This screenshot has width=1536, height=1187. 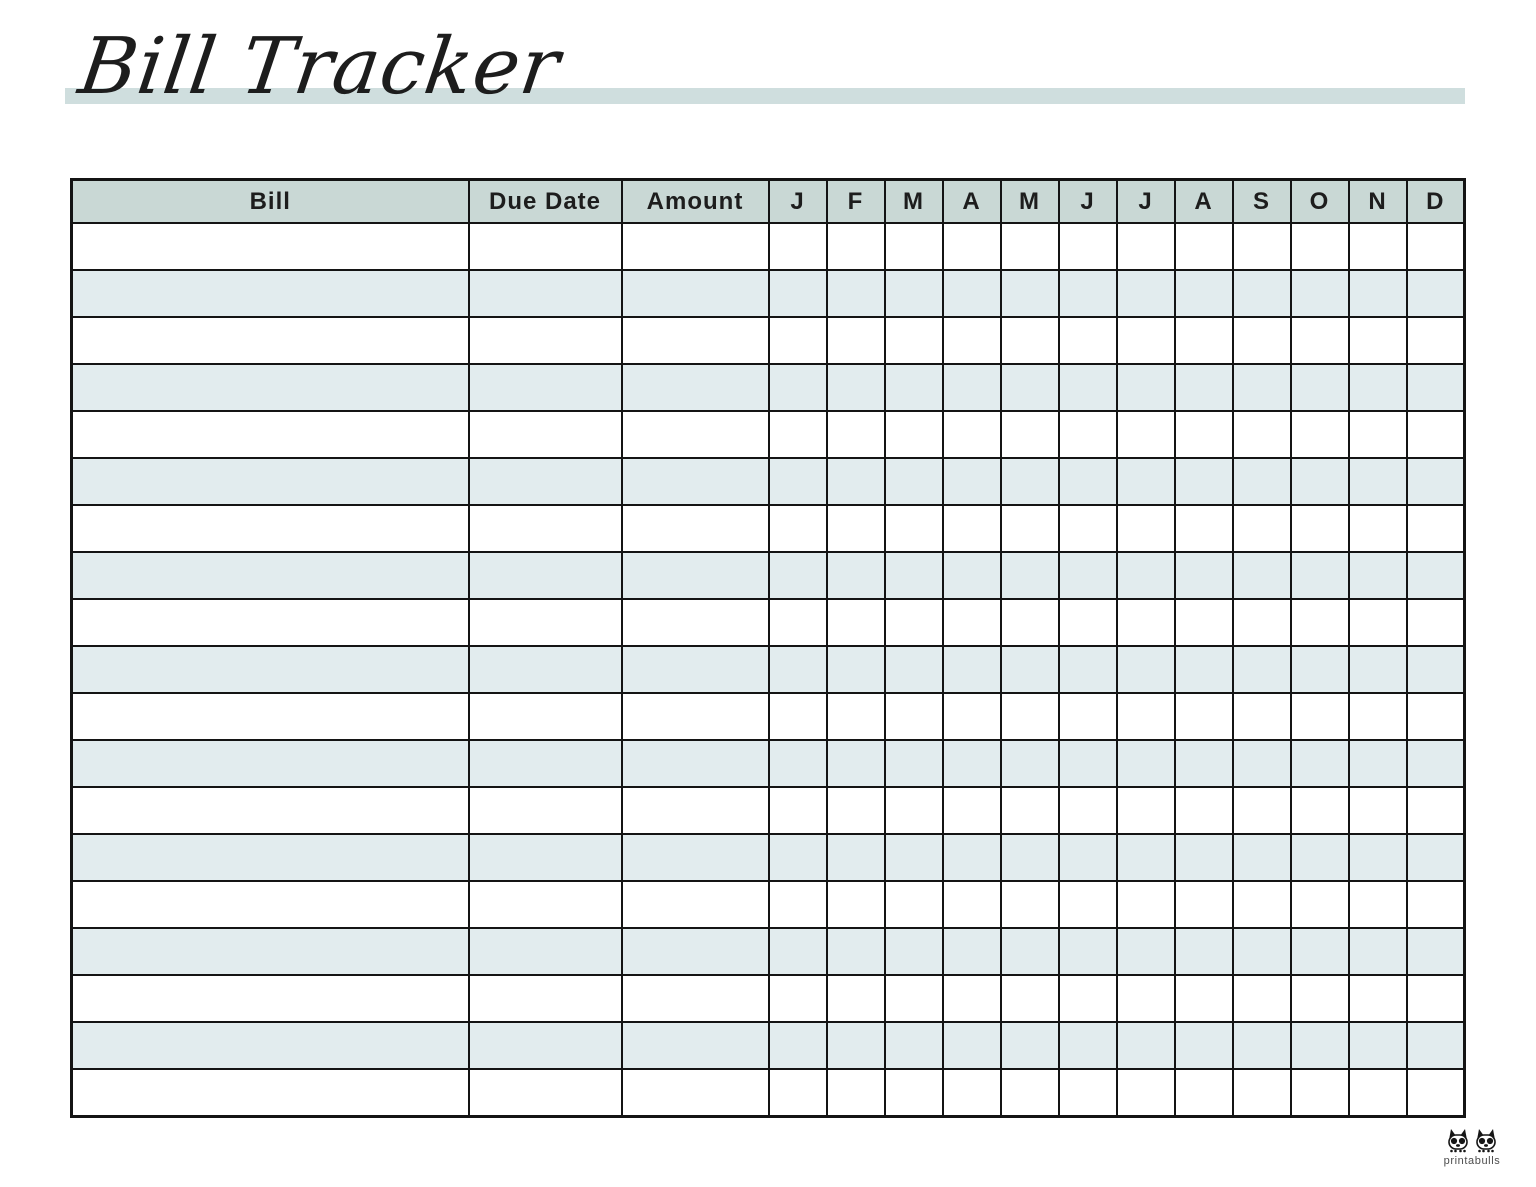 What do you see at coordinates (1472, 1141) in the screenshot?
I see `two-bulldogs-icon` at bounding box center [1472, 1141].